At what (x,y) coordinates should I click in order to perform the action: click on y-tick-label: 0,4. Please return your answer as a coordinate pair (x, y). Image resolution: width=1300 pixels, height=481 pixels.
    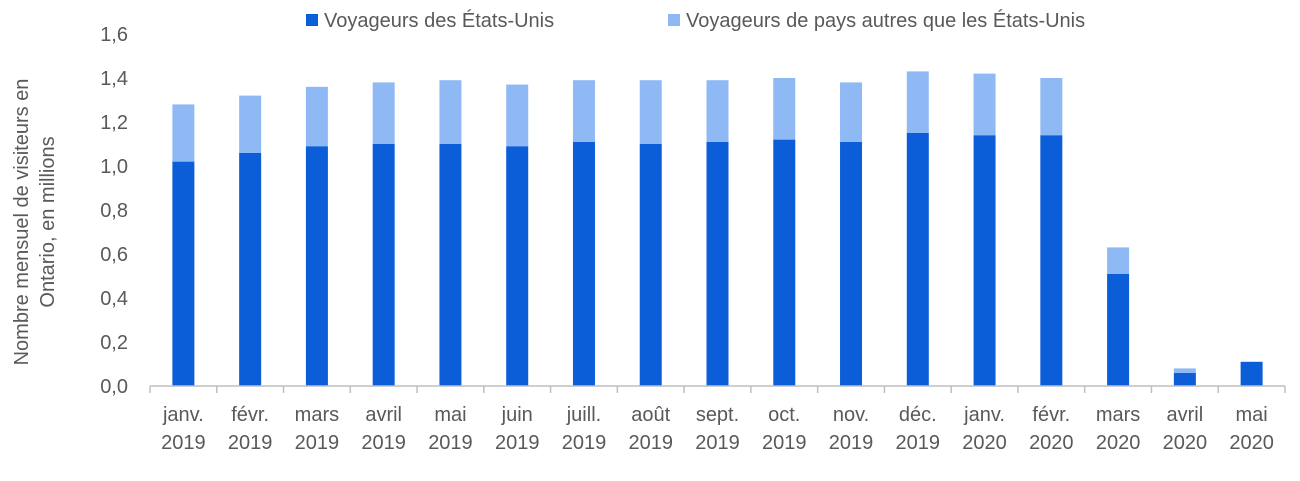
    Looking at the image, I should click on (114, 299).